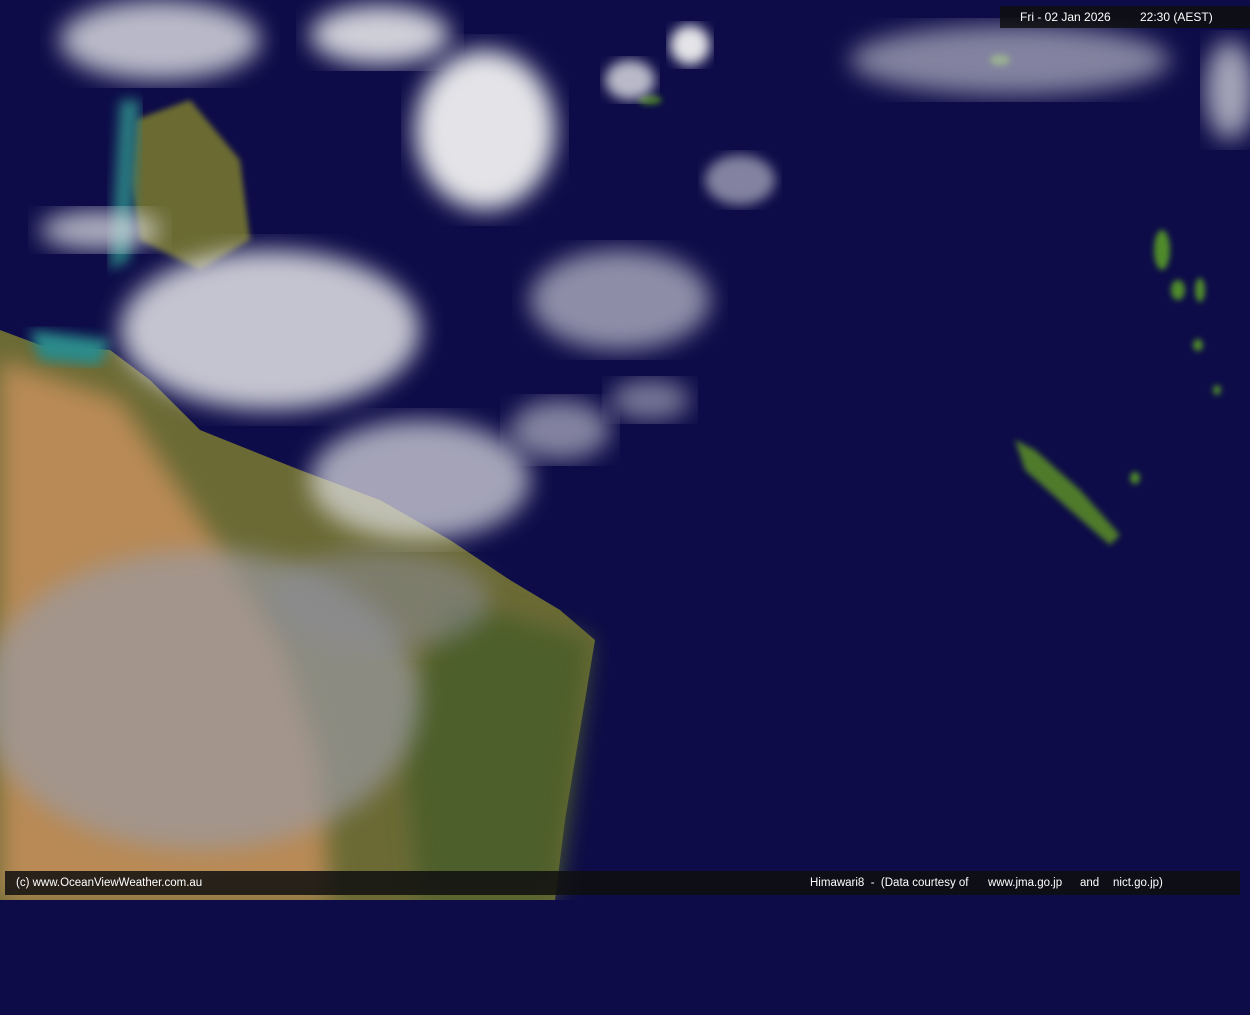 The height and width of the screenshot is (1015, 1250). I want to click on vanuatu-islands, so click(1175, 357).